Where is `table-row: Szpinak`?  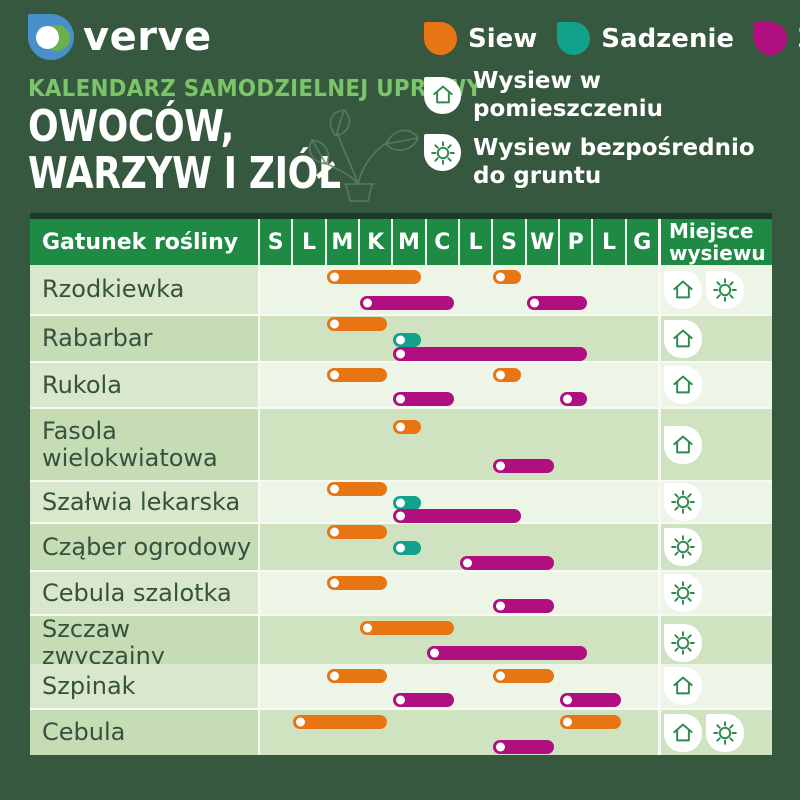 table-row: Szpinak is located at coordinates (401, 685).